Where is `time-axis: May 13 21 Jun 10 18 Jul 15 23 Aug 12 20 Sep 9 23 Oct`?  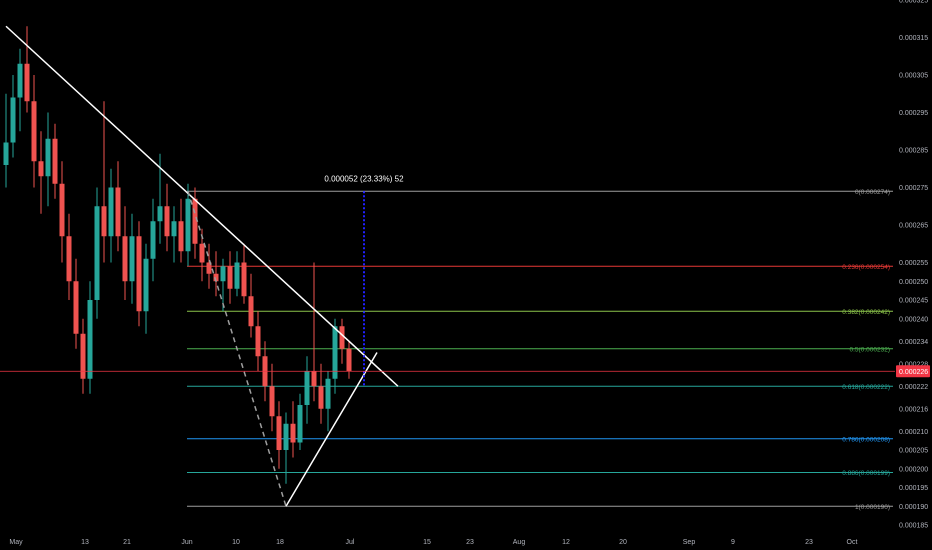
time-axis: May 13 21 Jun 10 18 Jul 15 23 Aug 12 20 Sep 9 23 Oct is located at coordinates (433, 542).